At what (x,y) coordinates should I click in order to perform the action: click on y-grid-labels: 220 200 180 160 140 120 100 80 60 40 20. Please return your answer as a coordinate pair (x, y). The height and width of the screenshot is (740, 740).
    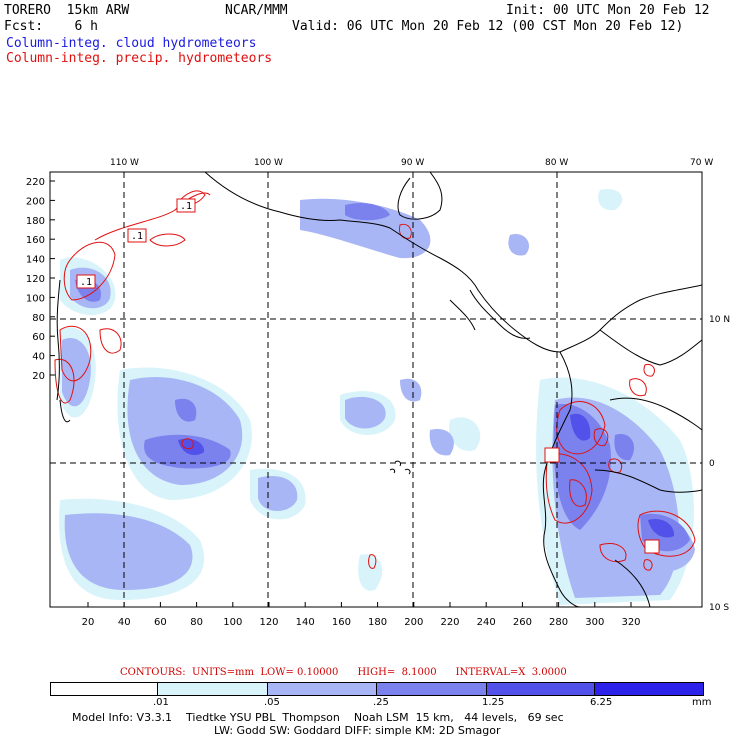
    Looking at the image, I should click on (35, 279).